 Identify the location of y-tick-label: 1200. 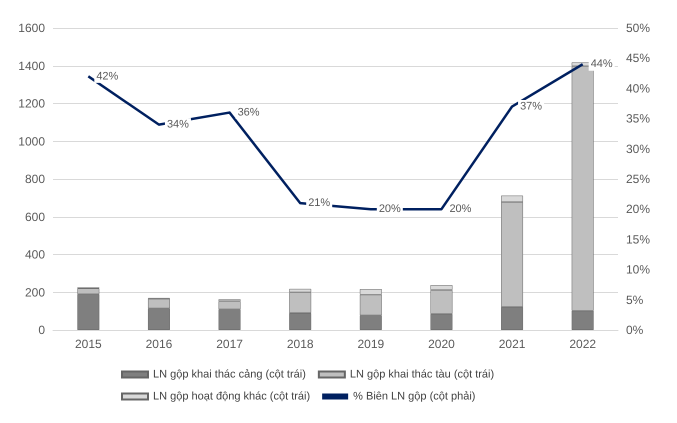
(32, 103).